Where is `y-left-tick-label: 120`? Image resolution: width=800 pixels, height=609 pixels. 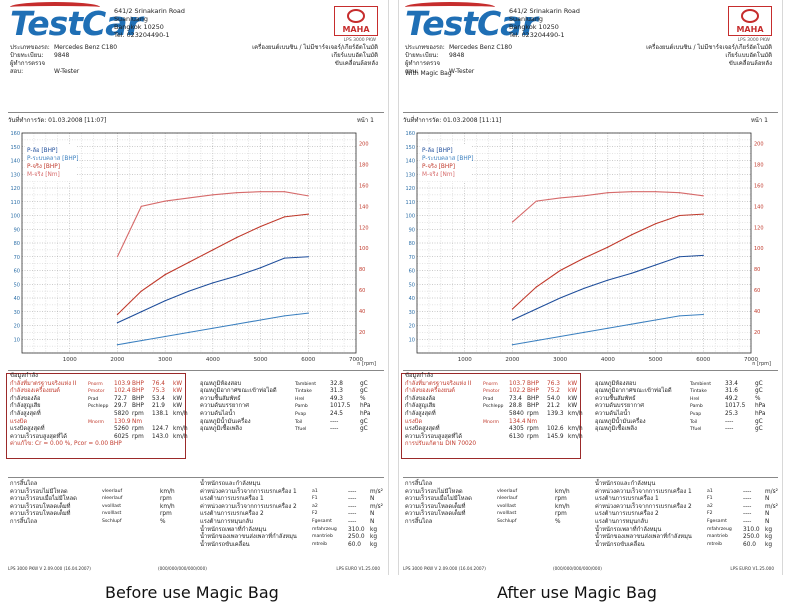
y-left-tick-label: 120 is located at coordinates (410, 189).